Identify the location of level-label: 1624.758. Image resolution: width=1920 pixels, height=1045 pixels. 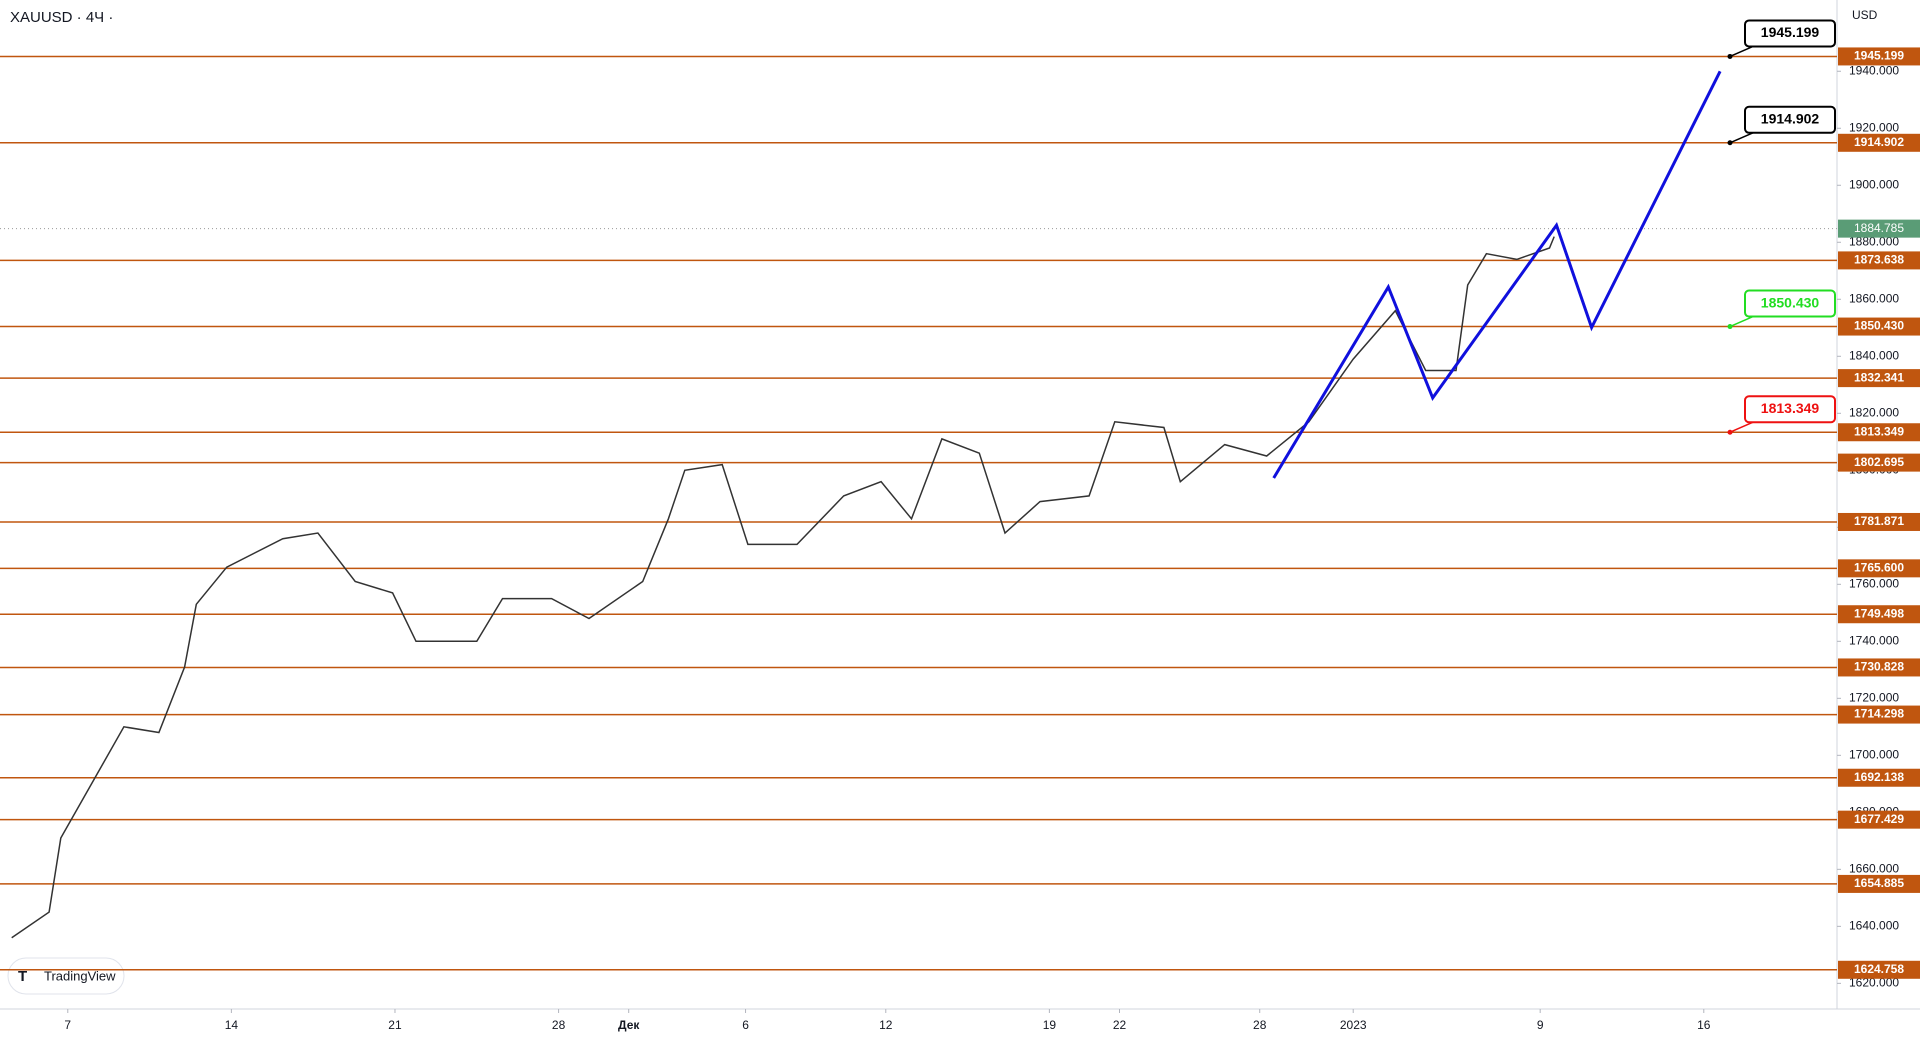
(1879, 969).